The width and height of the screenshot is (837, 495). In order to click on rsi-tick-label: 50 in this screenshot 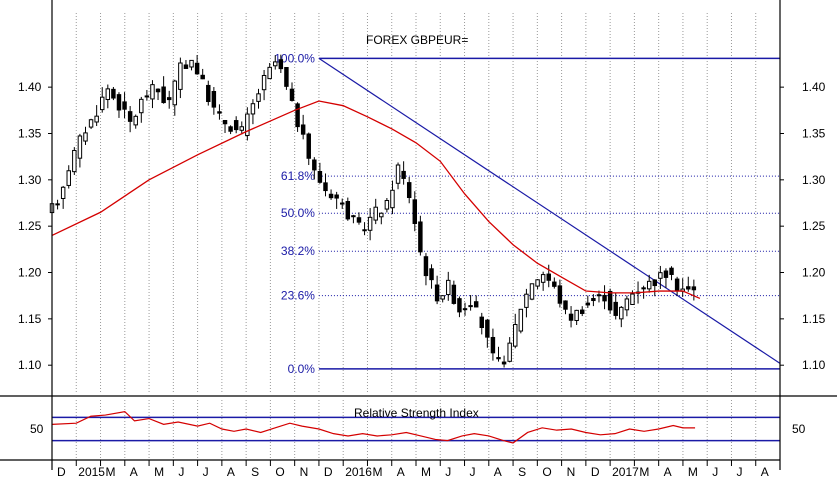, I will do `click(799, 429)`.